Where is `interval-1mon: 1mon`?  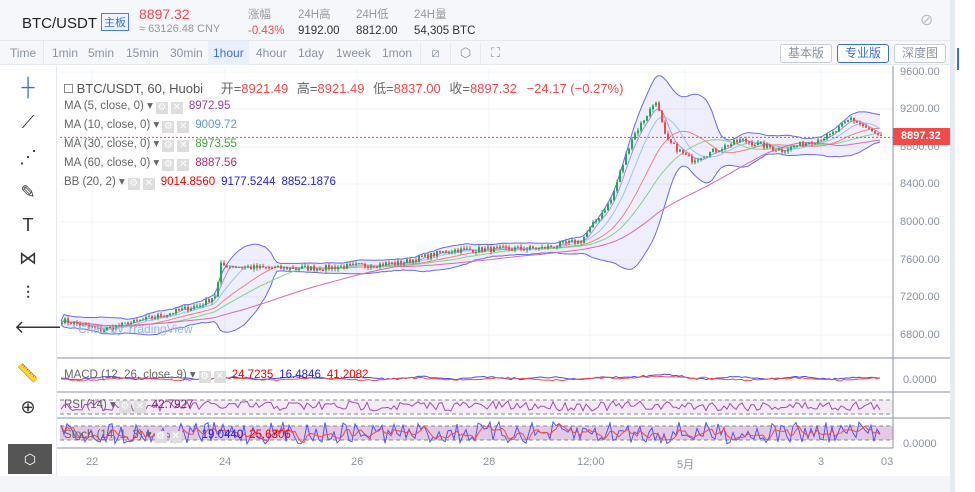 interval-1mon: 1mon is located at coordinates (397, 53).